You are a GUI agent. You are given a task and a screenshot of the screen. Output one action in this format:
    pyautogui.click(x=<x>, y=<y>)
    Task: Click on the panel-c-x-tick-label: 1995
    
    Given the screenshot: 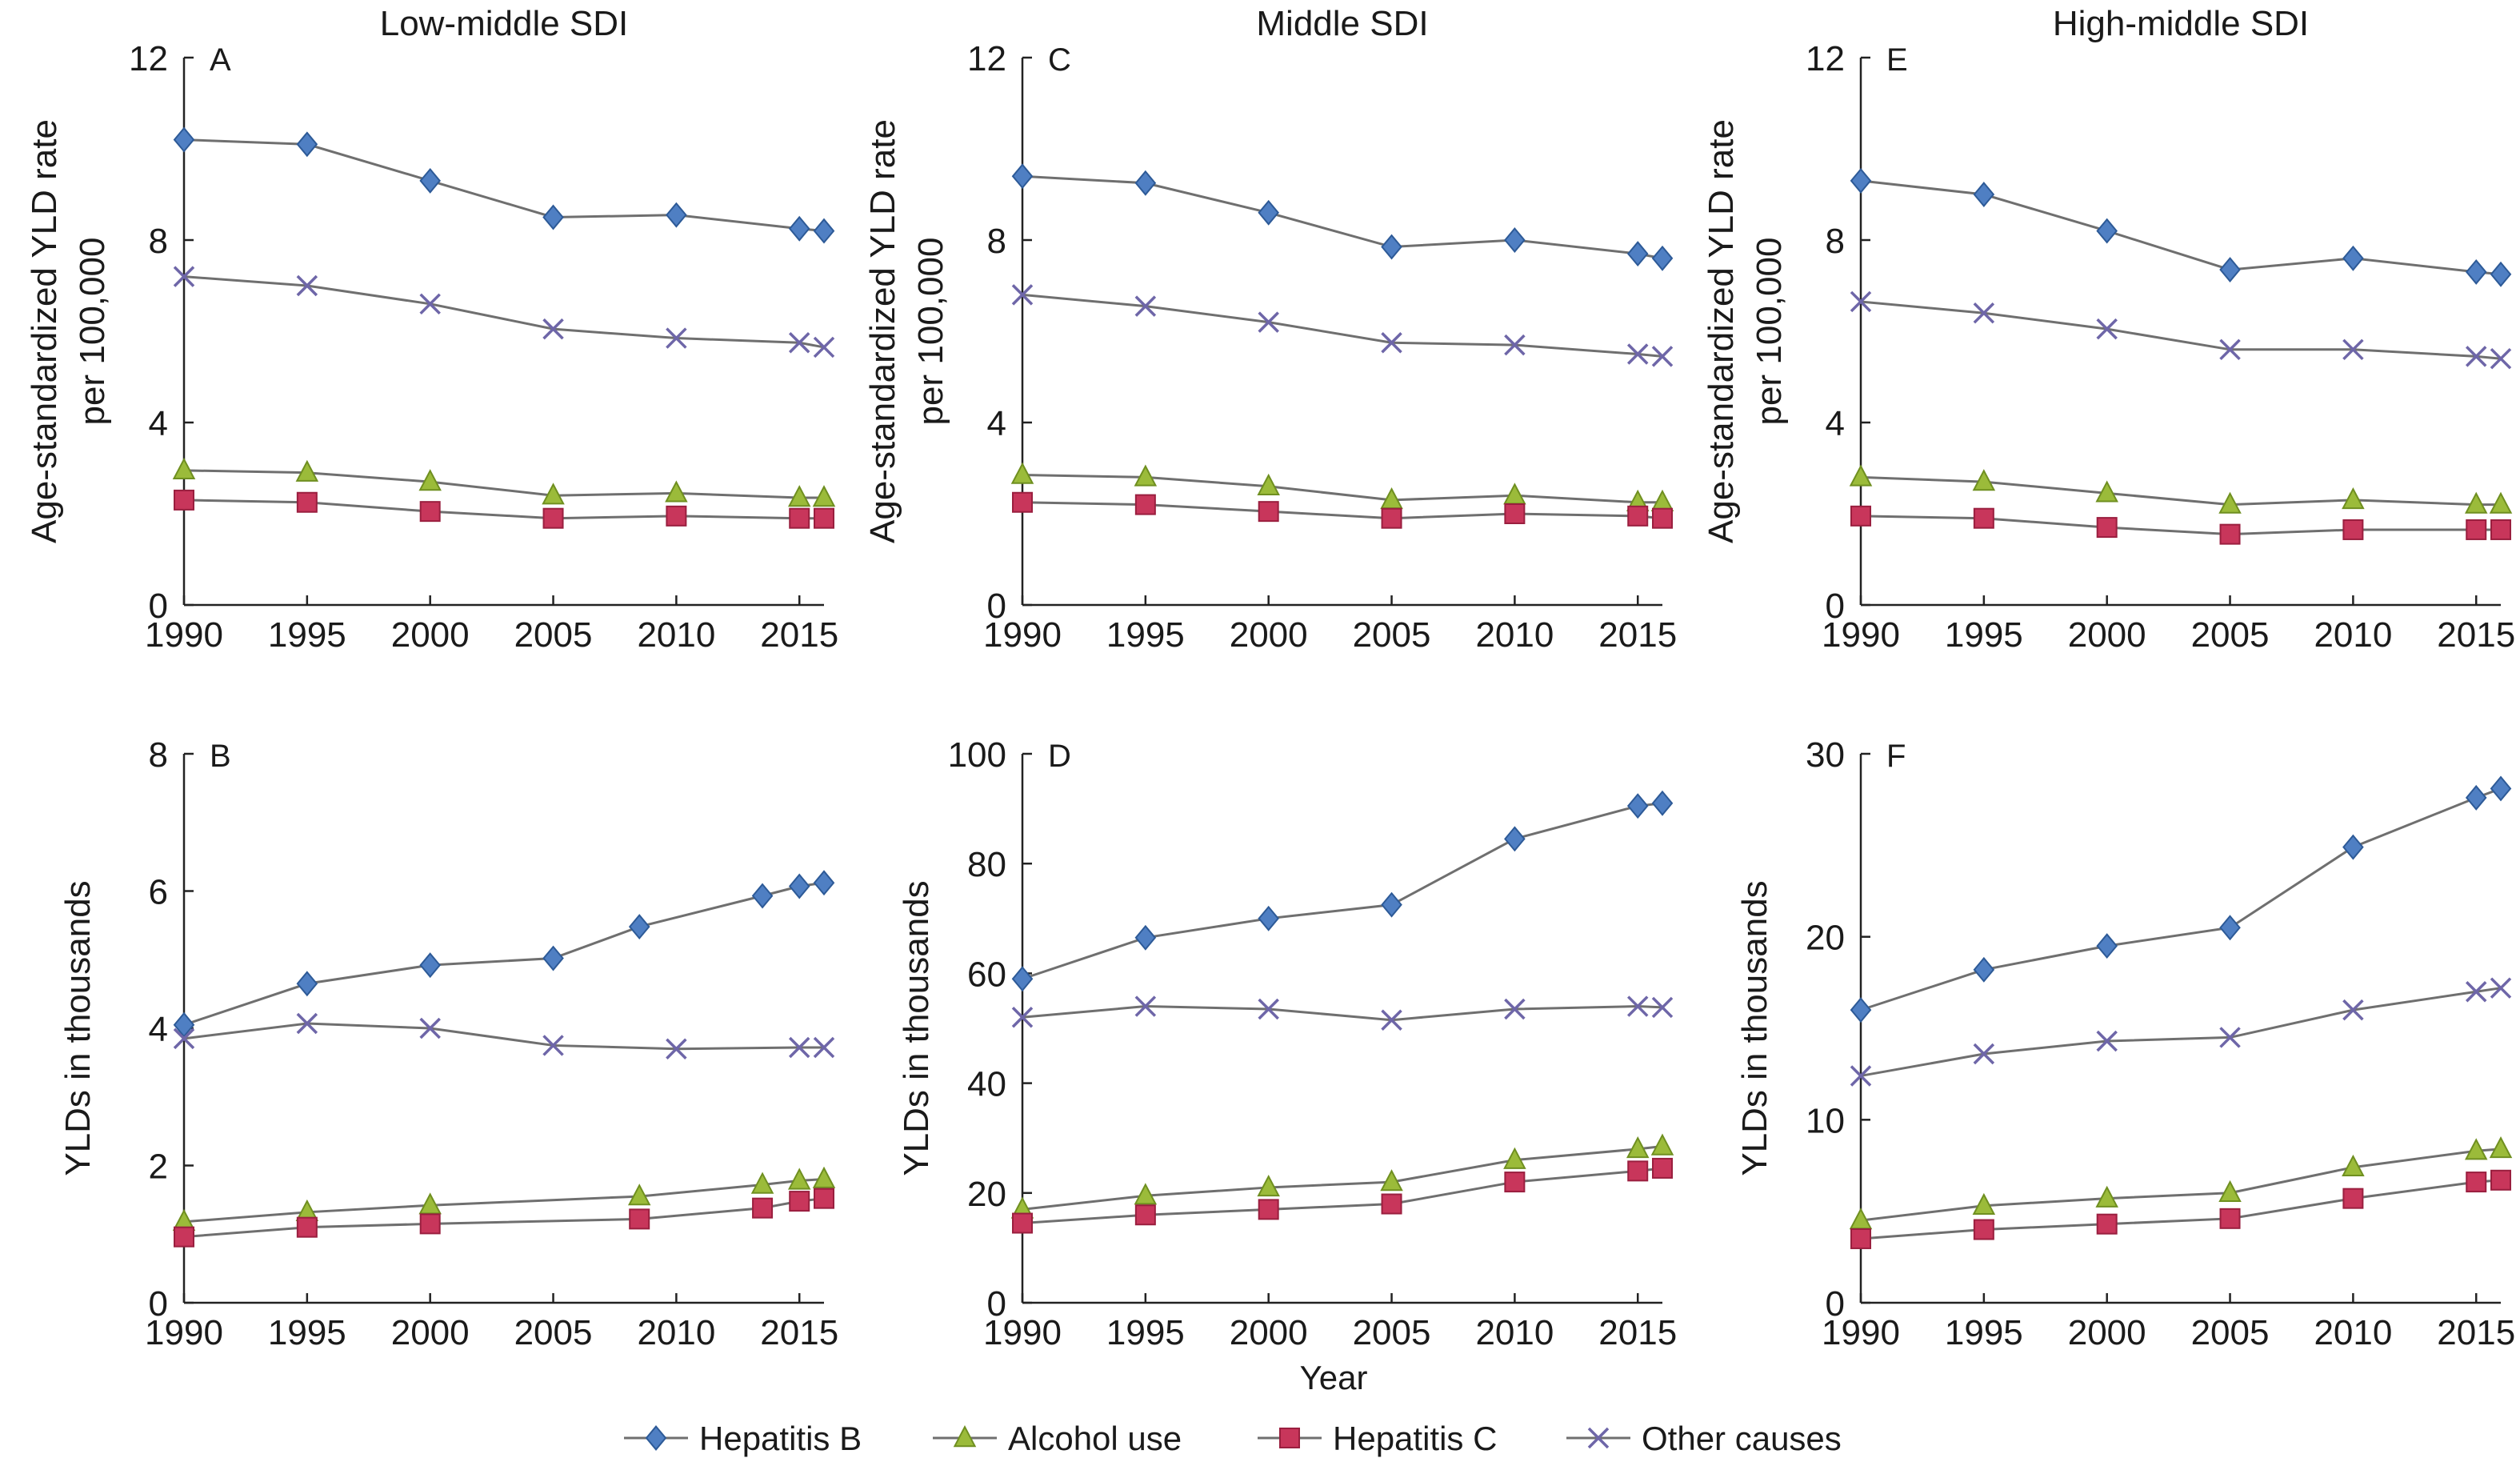 What is the action you would take?
    pyautogui.click(x=1145, y=635)
    